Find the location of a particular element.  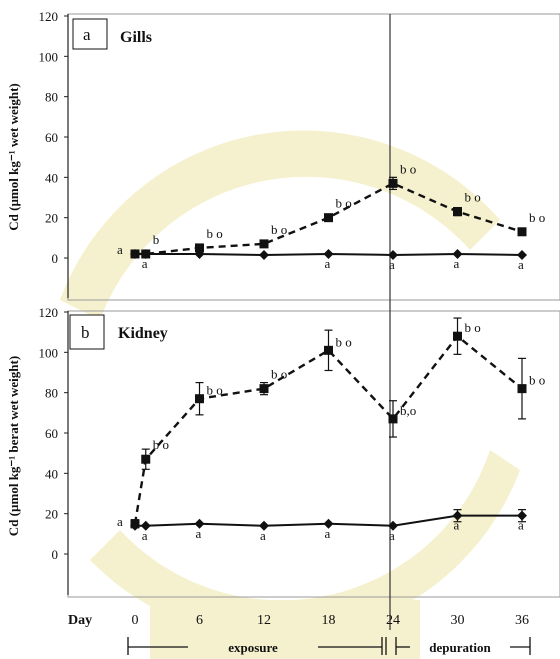

x-tick-label: 6 is located at coordinates (199, 620).